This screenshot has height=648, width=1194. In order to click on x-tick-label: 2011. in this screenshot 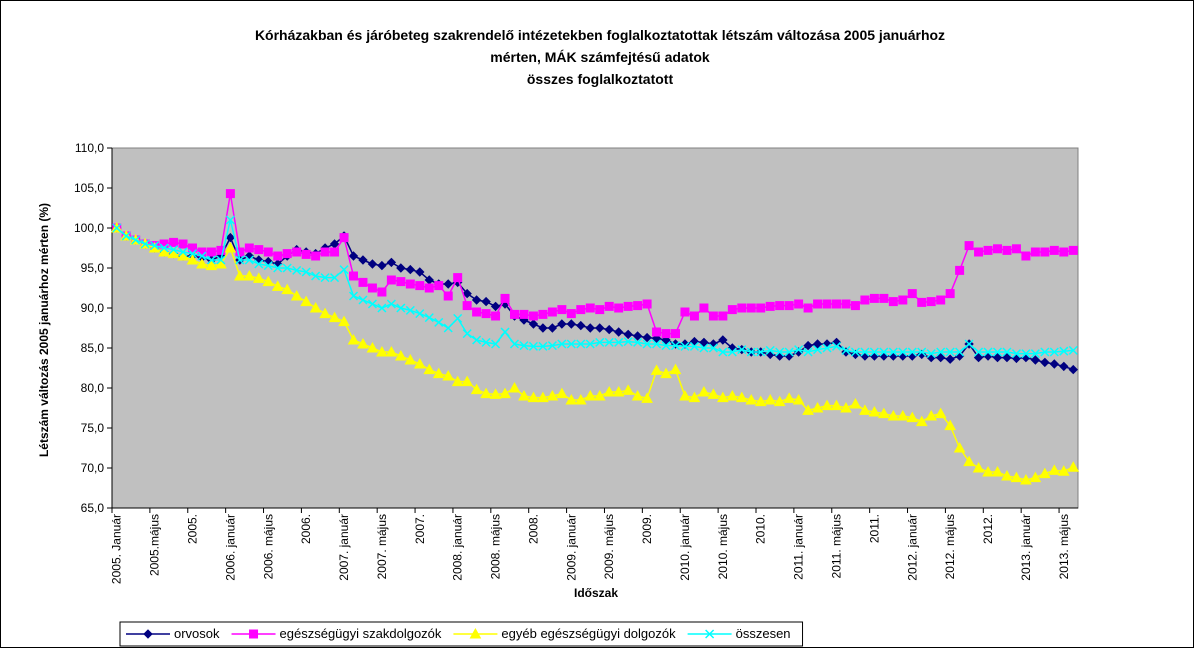, I will do `click(874, 528)`.